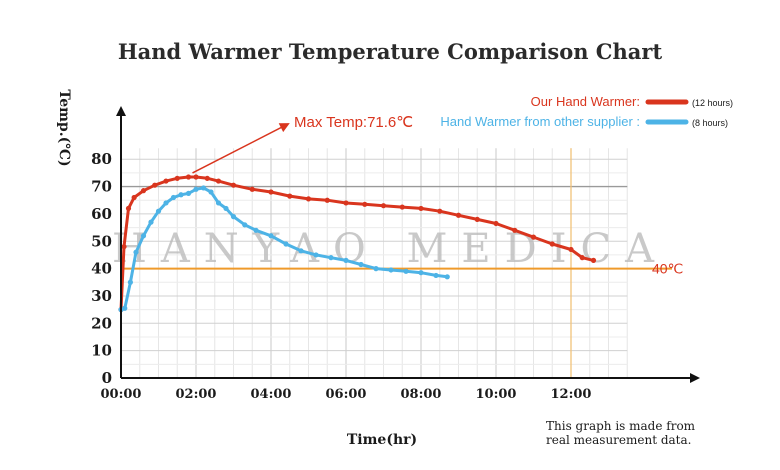  Describe the element at coordinates (667, 269) in the screenshot. I see `threshold-label: 40℃` at that location.